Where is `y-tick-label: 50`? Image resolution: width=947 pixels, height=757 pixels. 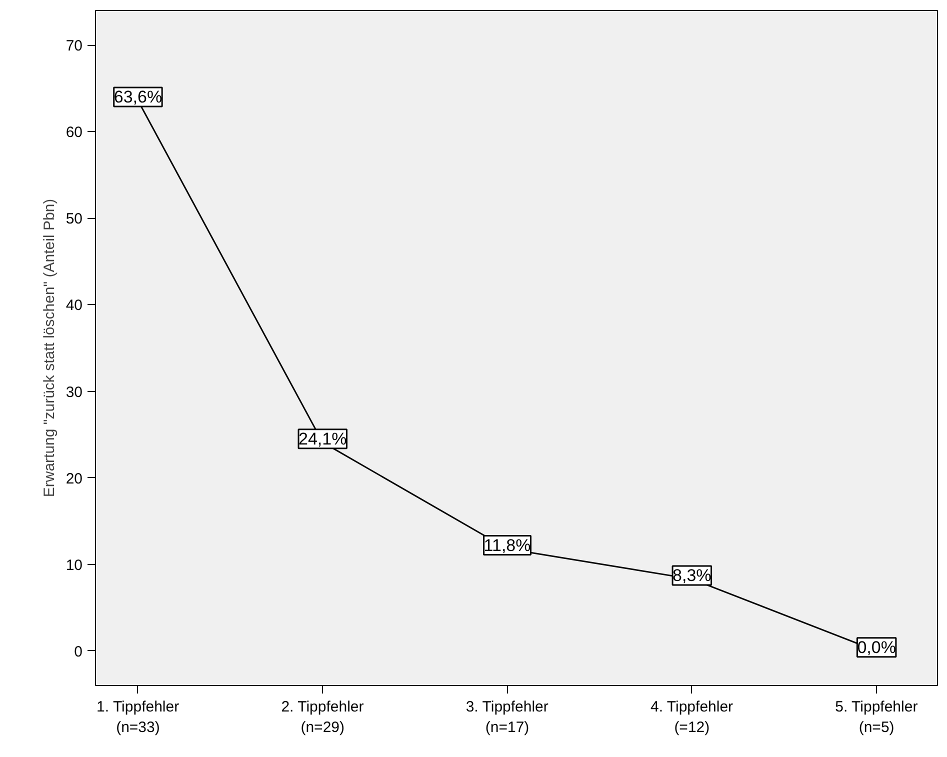
y-tick-label: 50 is located at coordinates (74, 219).